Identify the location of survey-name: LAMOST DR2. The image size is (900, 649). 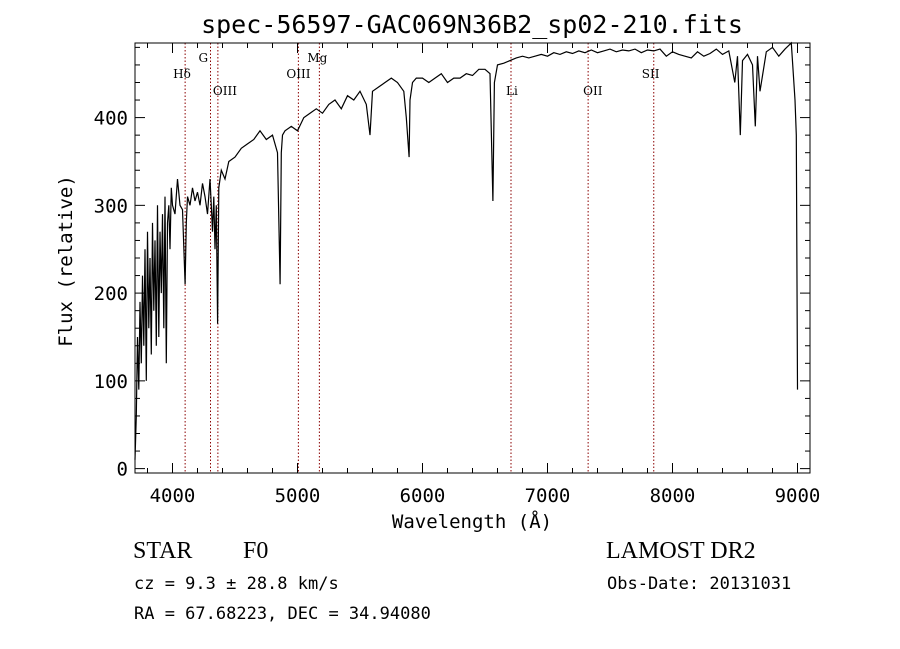
(681, 551).